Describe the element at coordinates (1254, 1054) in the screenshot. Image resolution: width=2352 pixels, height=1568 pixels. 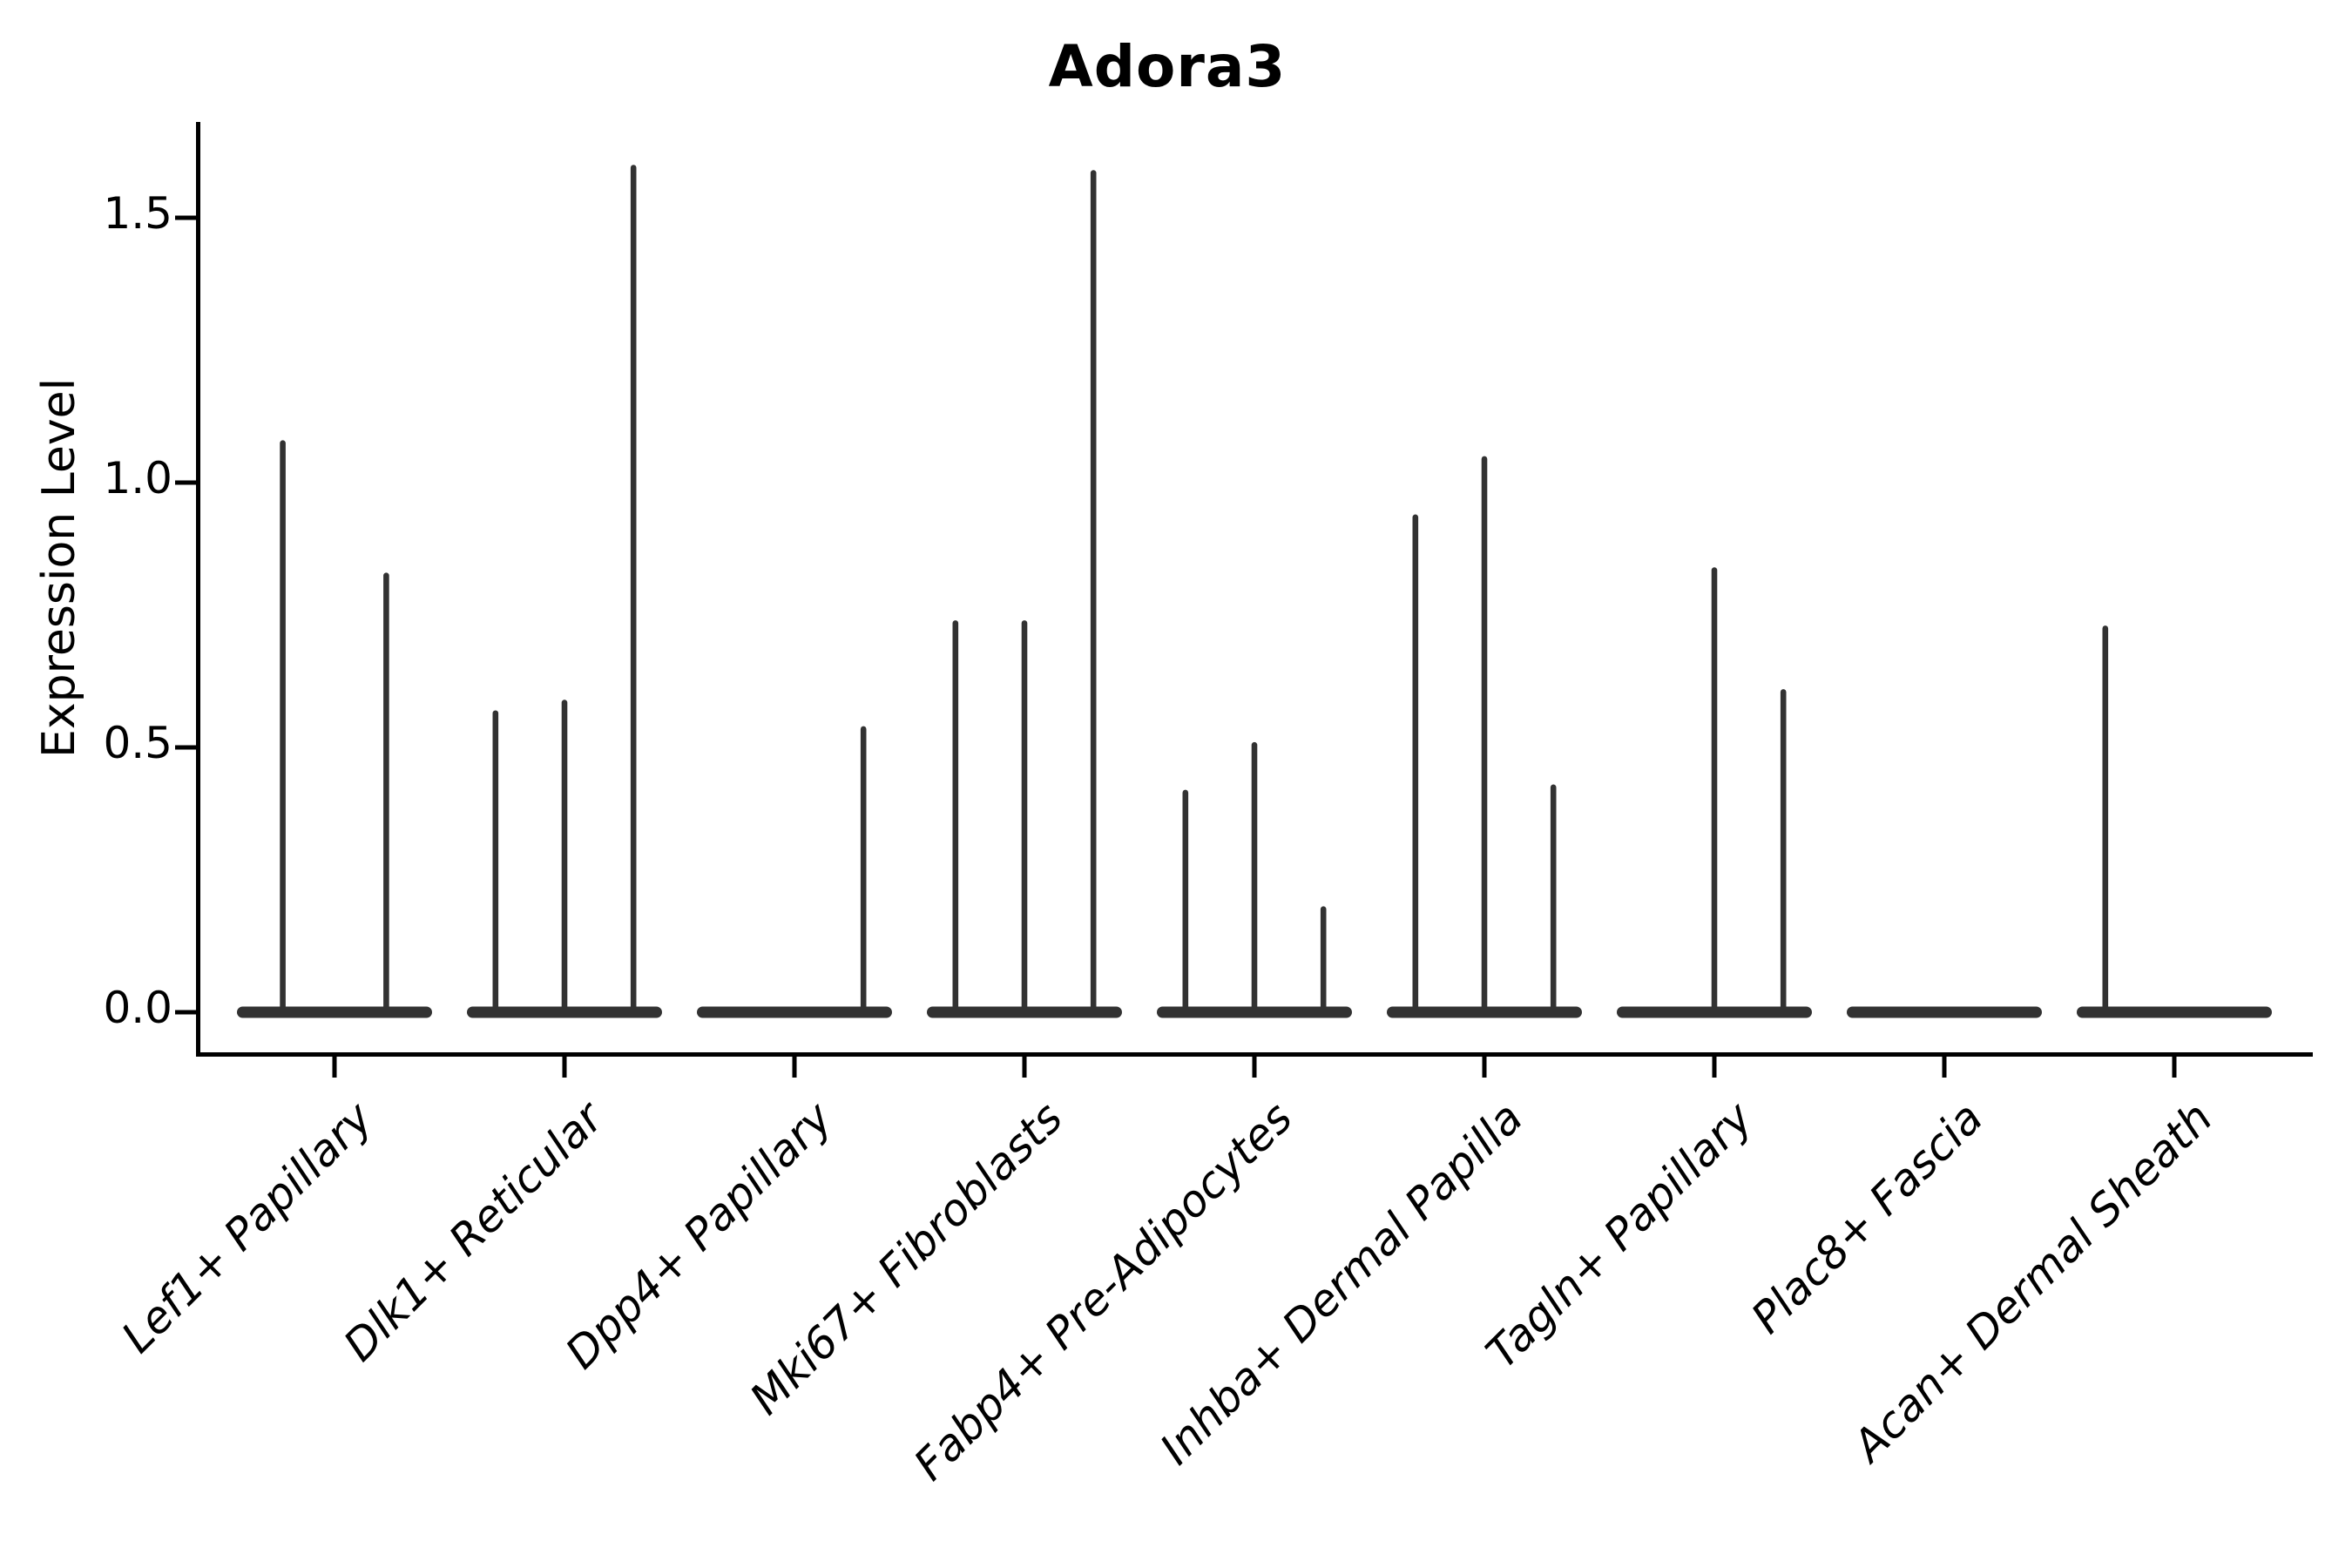
I see `x-axis-spine` at that location.